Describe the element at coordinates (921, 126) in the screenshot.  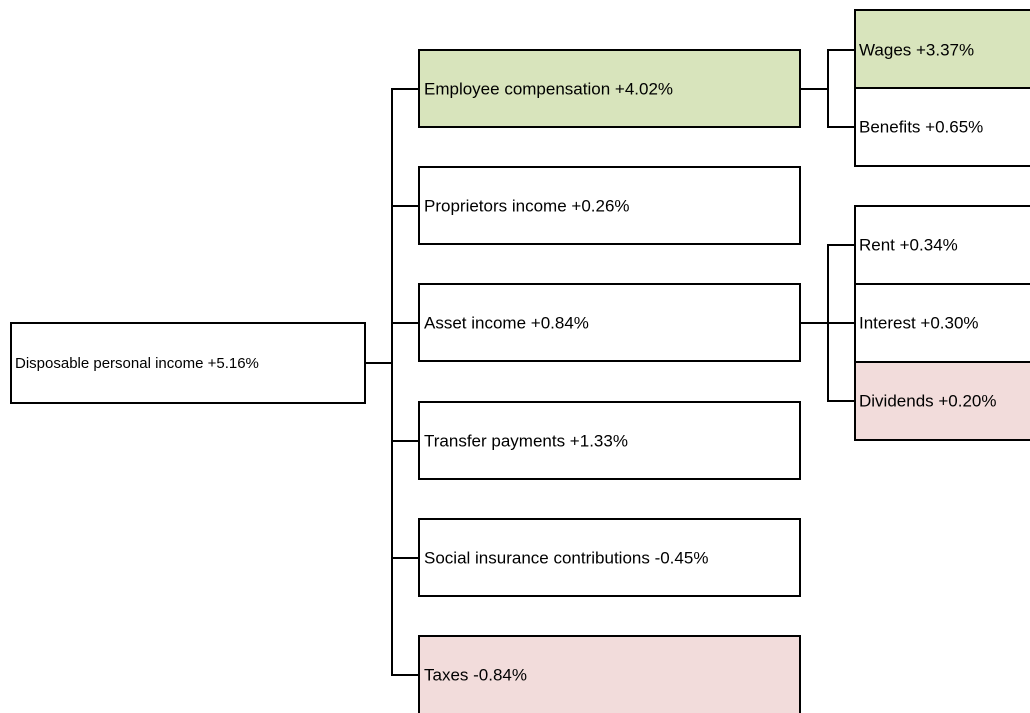
I see `node-label: Benefits +0.65%` at that location.